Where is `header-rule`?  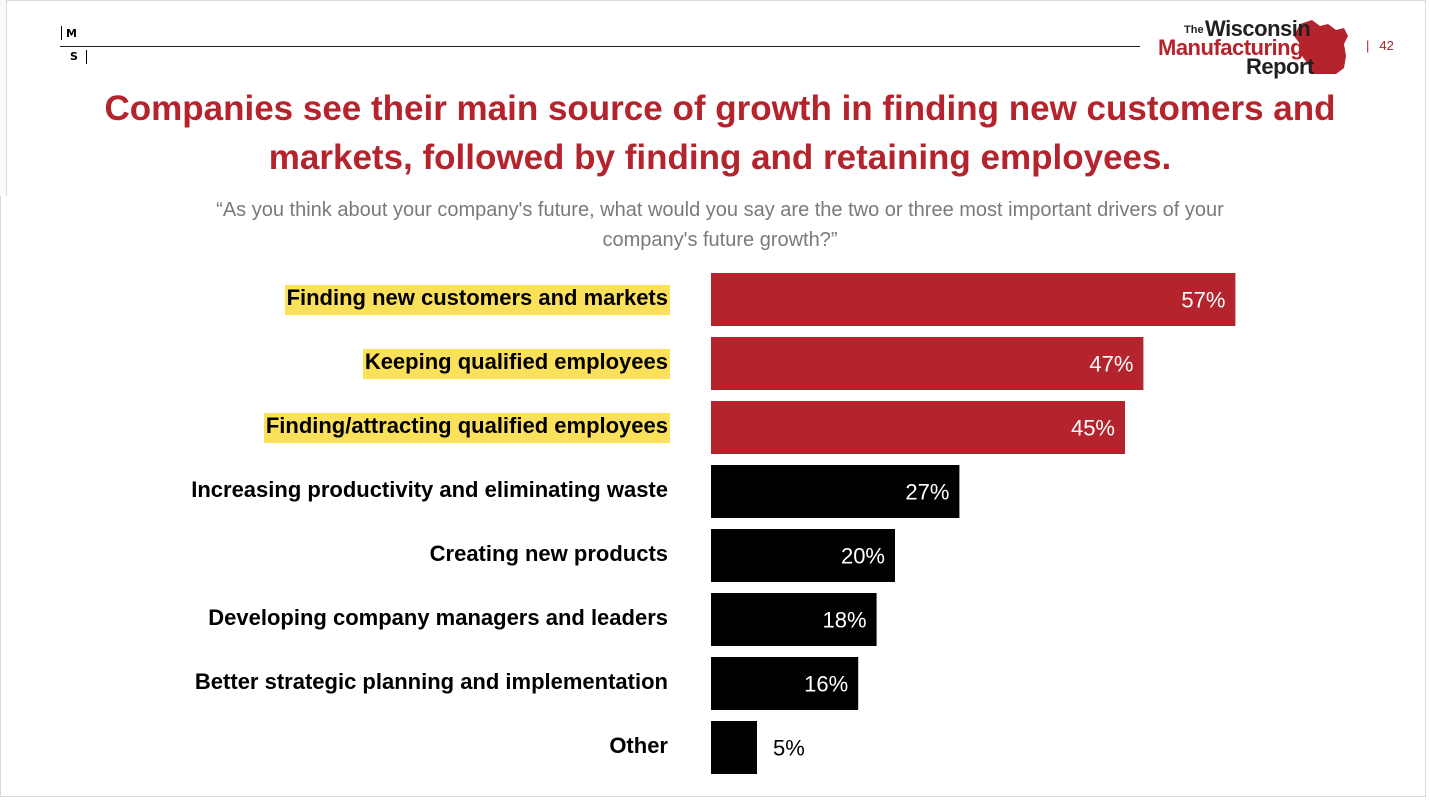
header-rule is located at coordinates (600, 46).